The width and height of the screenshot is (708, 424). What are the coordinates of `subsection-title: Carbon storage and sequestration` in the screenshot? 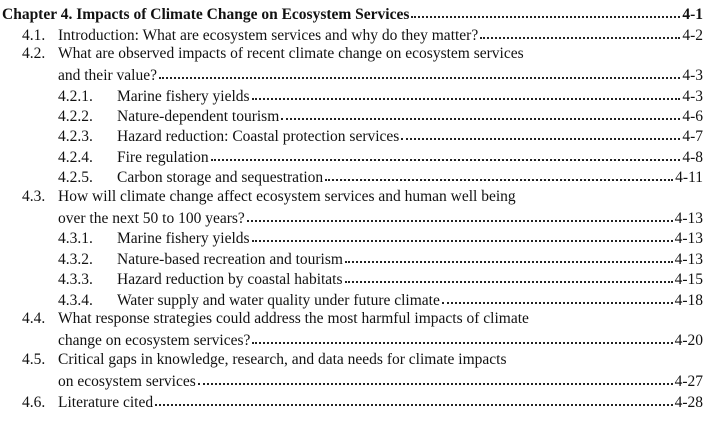 It's located at (220, 178).